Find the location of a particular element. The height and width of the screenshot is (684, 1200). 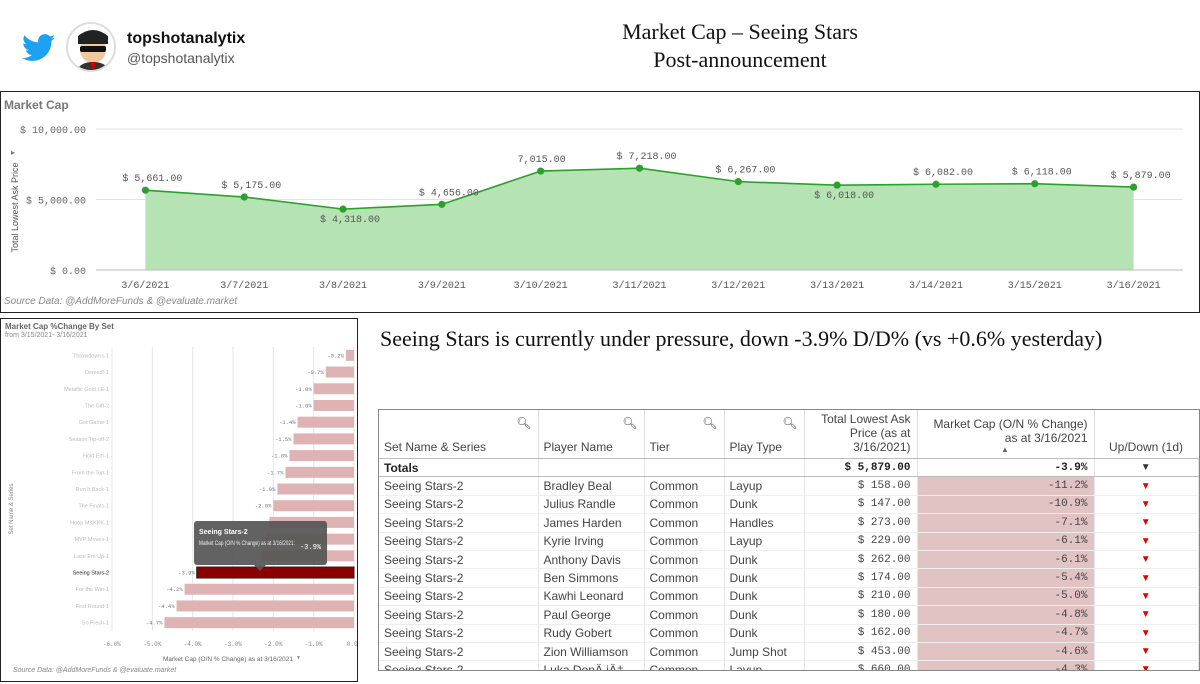

category-label: For the Win-1 is located at coordinates (92, 590).